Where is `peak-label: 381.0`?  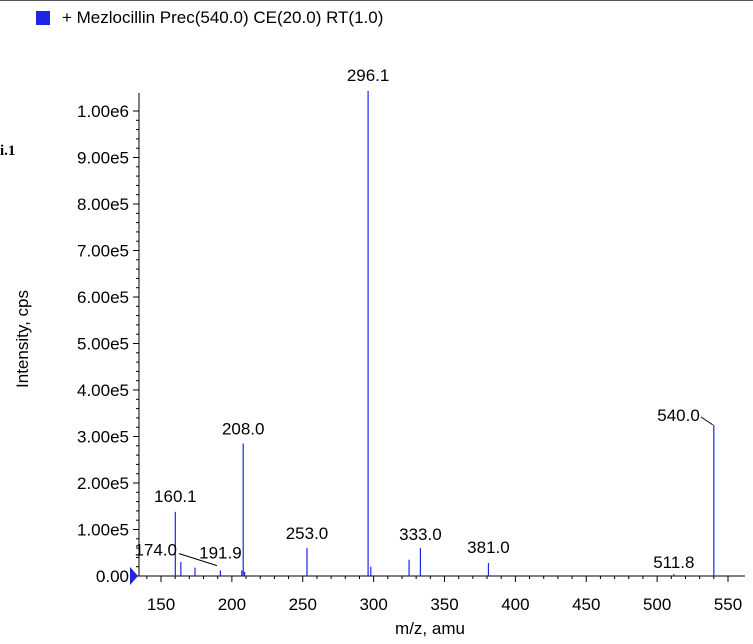
peak-label: 381.0 is located at coordinates (488, 547).